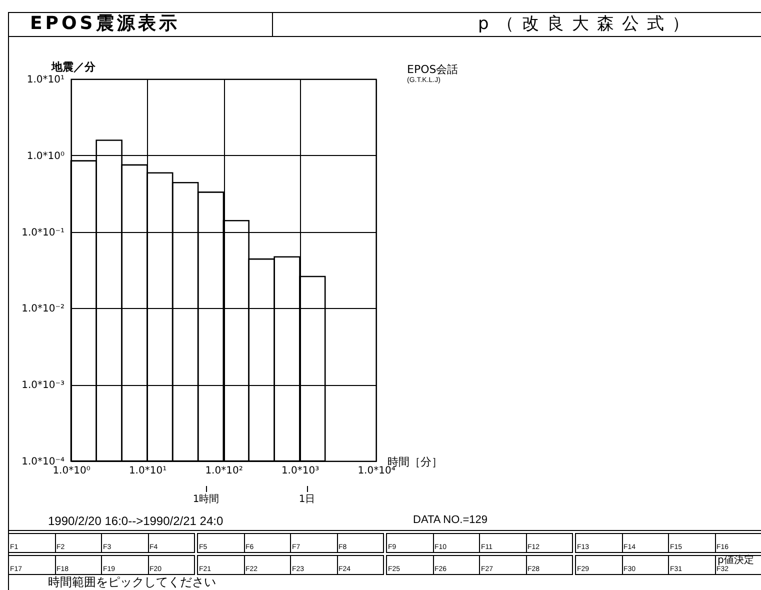 The height and width of the screenshot is (590, 761). What do you see at coordinates (224, 471) in the screenshot?
I see `x-tick-label: 1.0*10²` at bounding box center [224, 471].